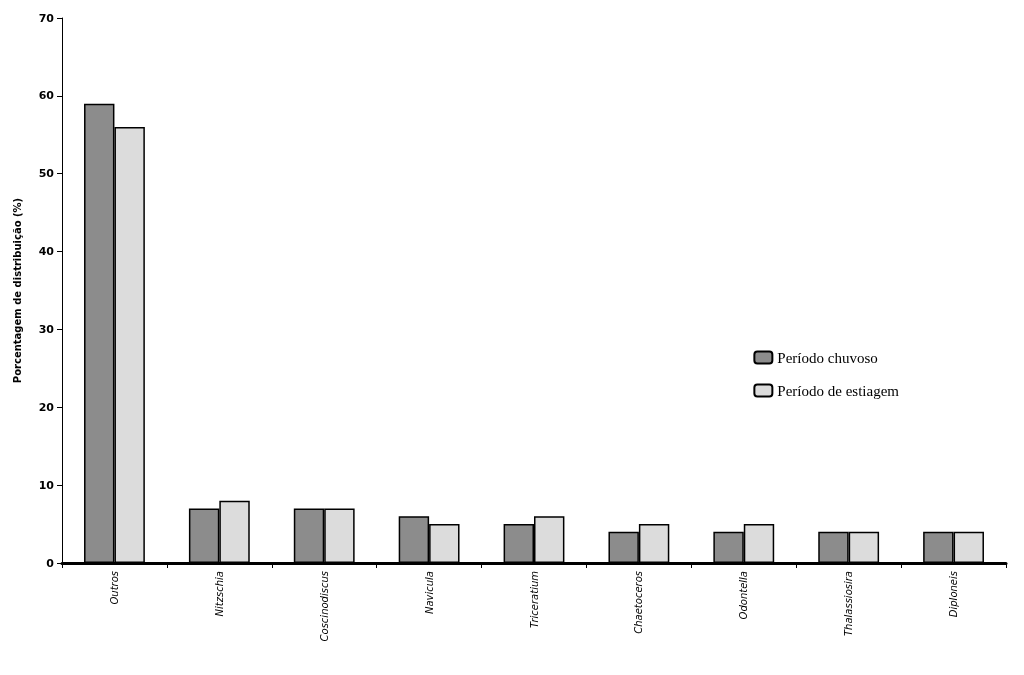 The width and height of the screenshot is (1024, 675). Describe the element at coordinates (219, 594) in the screenshot. I see `x-tick-label: Nitzschia` at that location.